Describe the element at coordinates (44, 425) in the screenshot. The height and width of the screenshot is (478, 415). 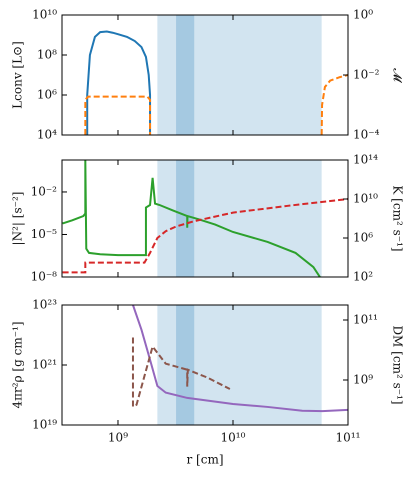
I see `y-tick-label: 10¹⁹` at that location.